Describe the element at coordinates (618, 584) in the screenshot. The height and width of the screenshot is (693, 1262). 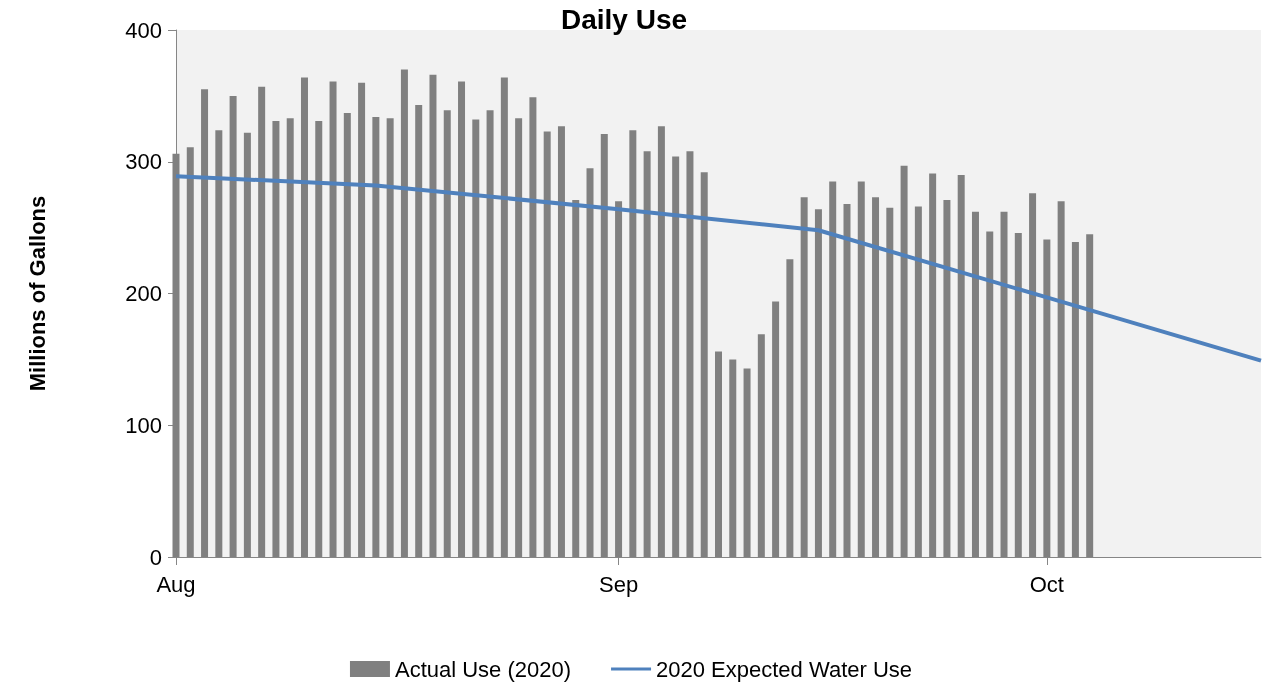
I see `x-tick-label: Sep` at that location.